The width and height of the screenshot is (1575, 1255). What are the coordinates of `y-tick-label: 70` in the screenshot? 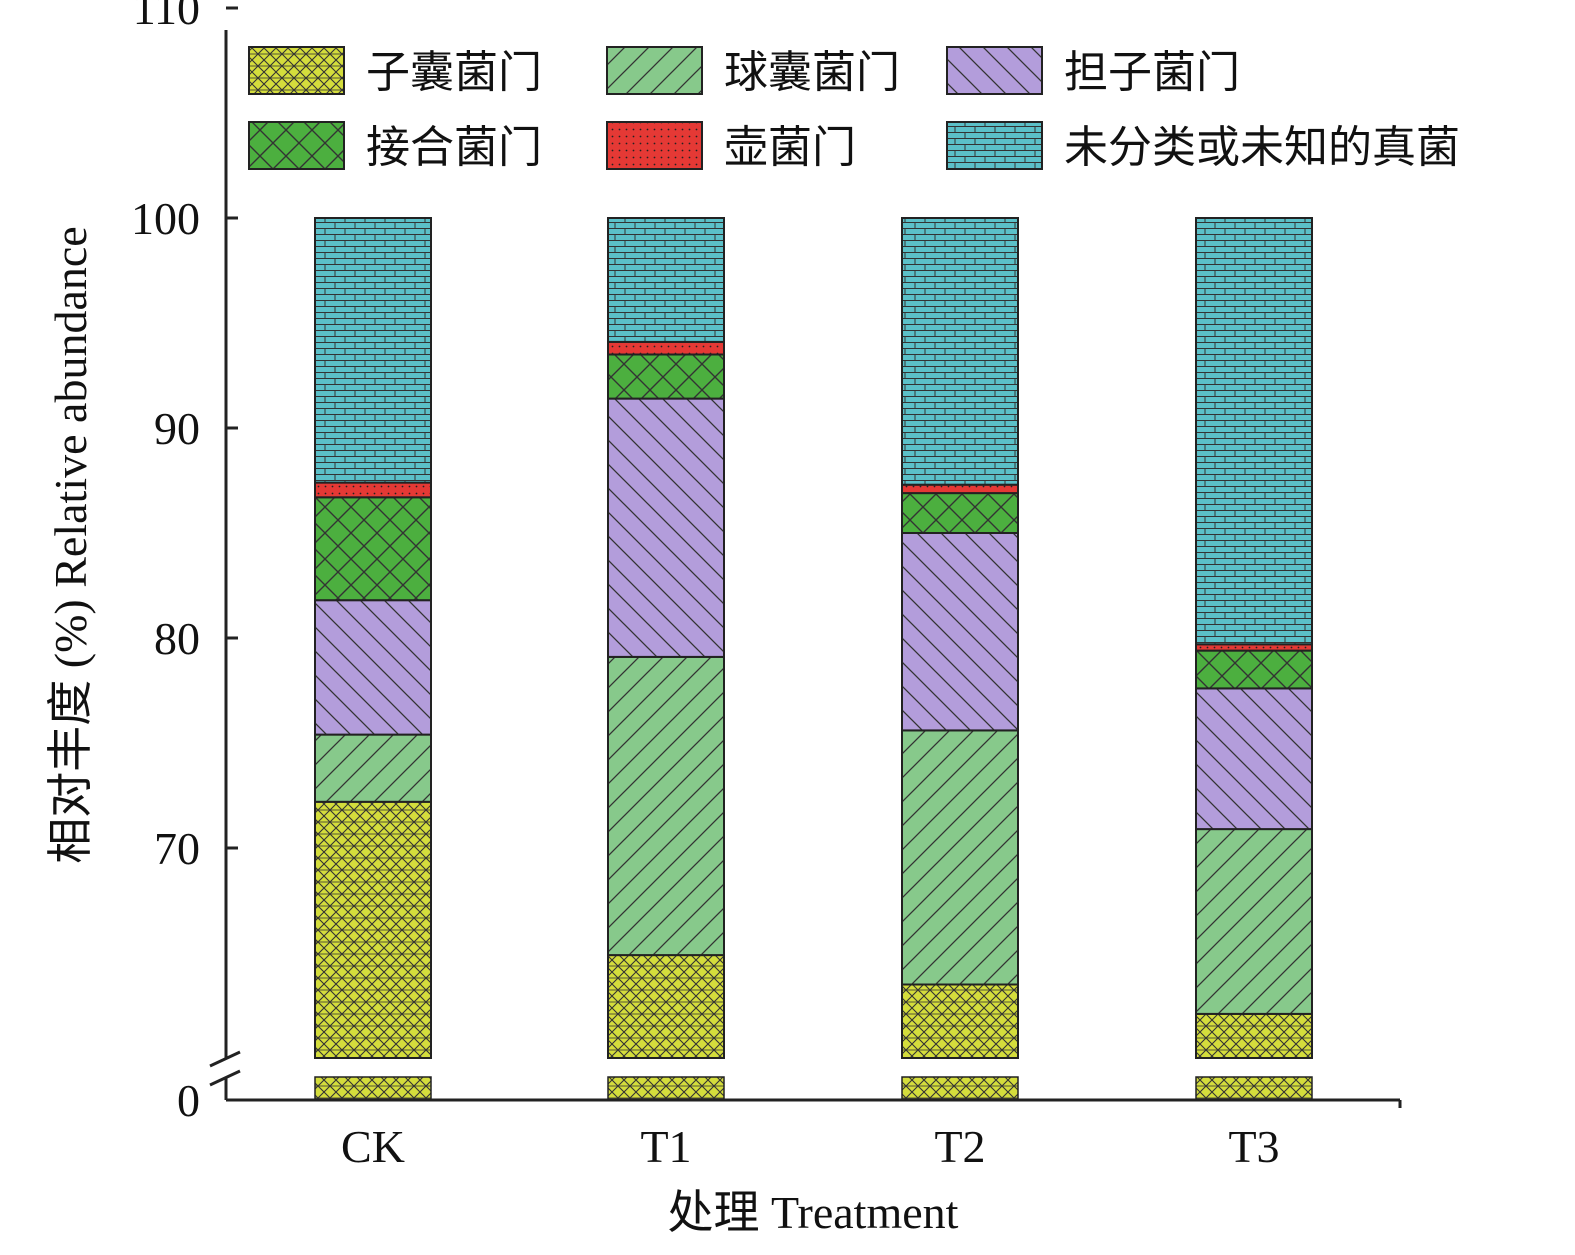 It's located at (177, 848).